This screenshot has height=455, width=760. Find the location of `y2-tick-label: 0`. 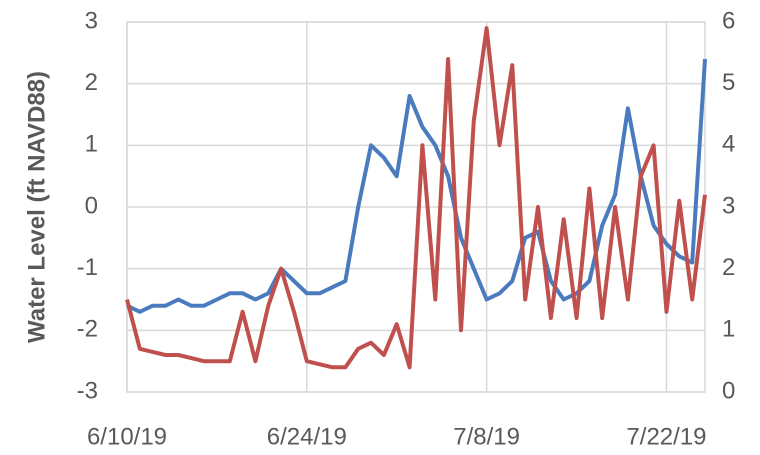

y2-tick-label: 0 is located at coordinates (728, 390).